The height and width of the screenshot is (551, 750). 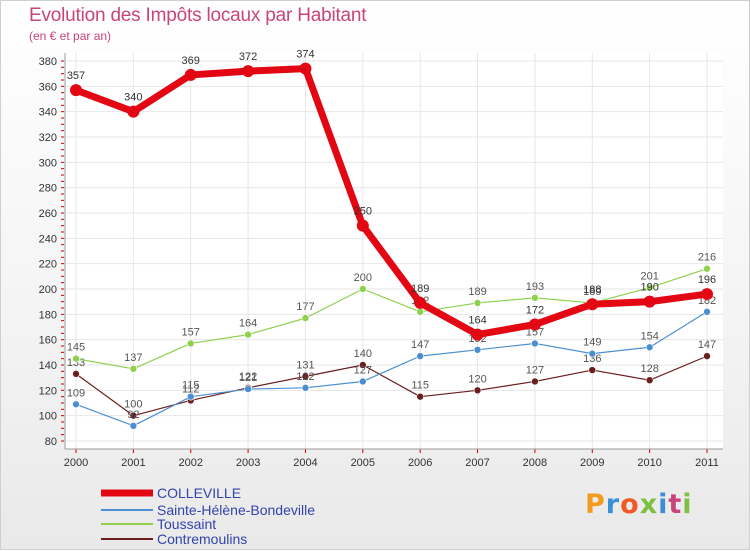 What do you see at coordinates (477, 321) in the screenshot?
I see `data-label: 164` at bounding box center [477, 321].